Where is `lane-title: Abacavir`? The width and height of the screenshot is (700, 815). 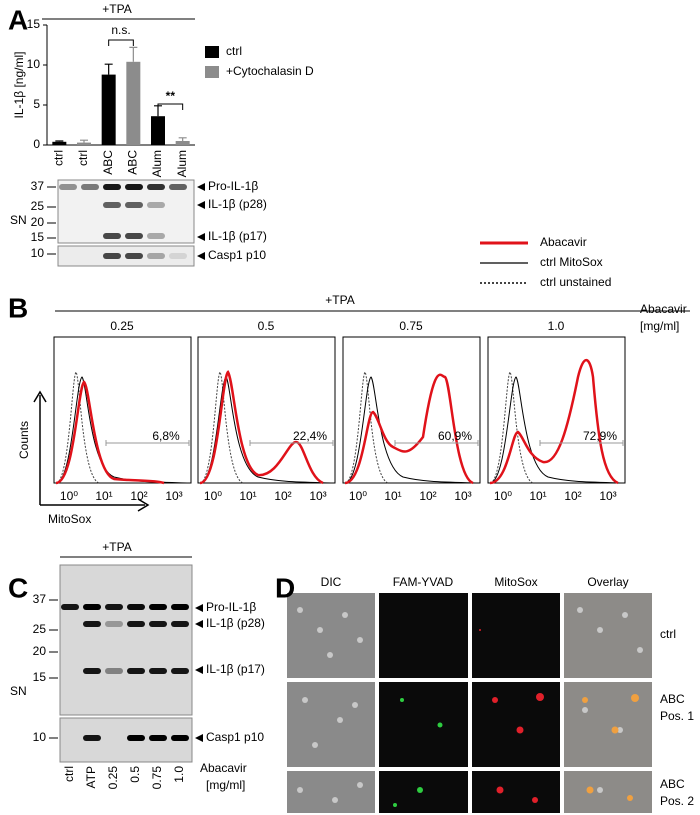
lane-title: Abacavir is located at coordinates (223, 768).